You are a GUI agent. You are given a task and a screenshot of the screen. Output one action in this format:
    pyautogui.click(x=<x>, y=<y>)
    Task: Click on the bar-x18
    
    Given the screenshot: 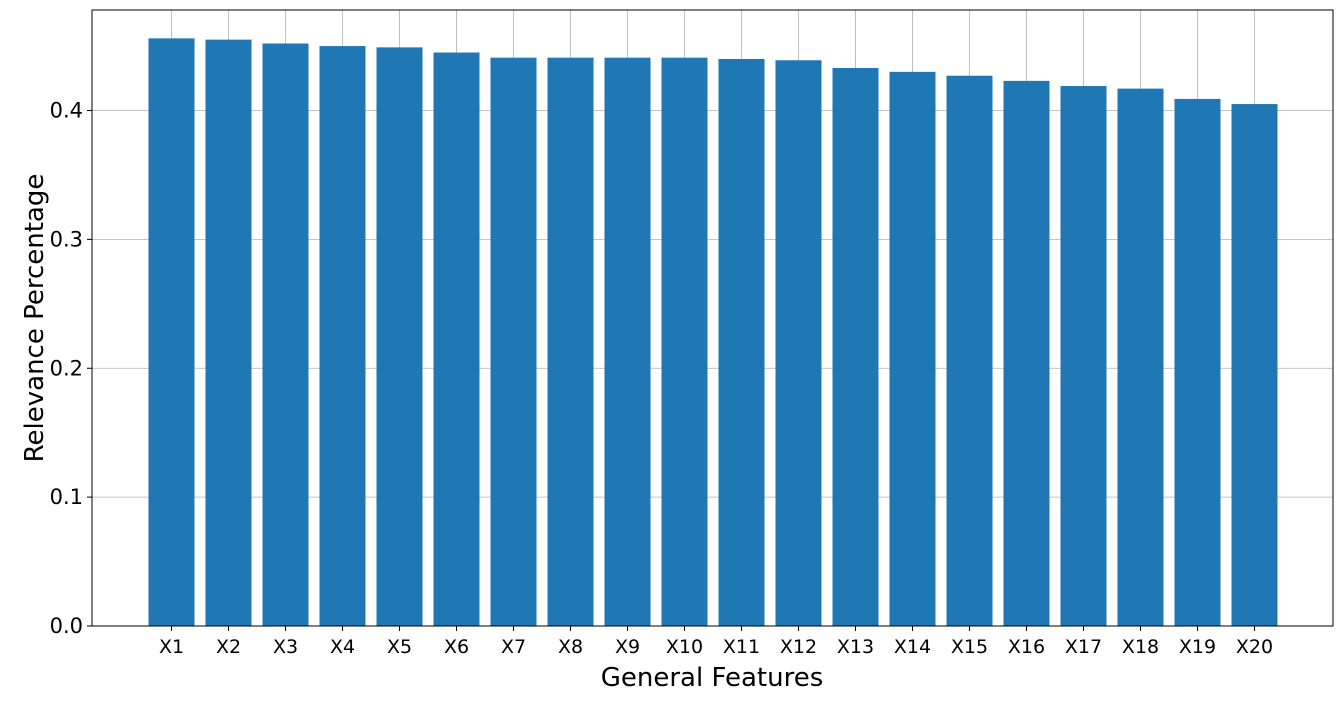 What is the action you would take?
    pyautogui.click(x=1140, y=357)
    